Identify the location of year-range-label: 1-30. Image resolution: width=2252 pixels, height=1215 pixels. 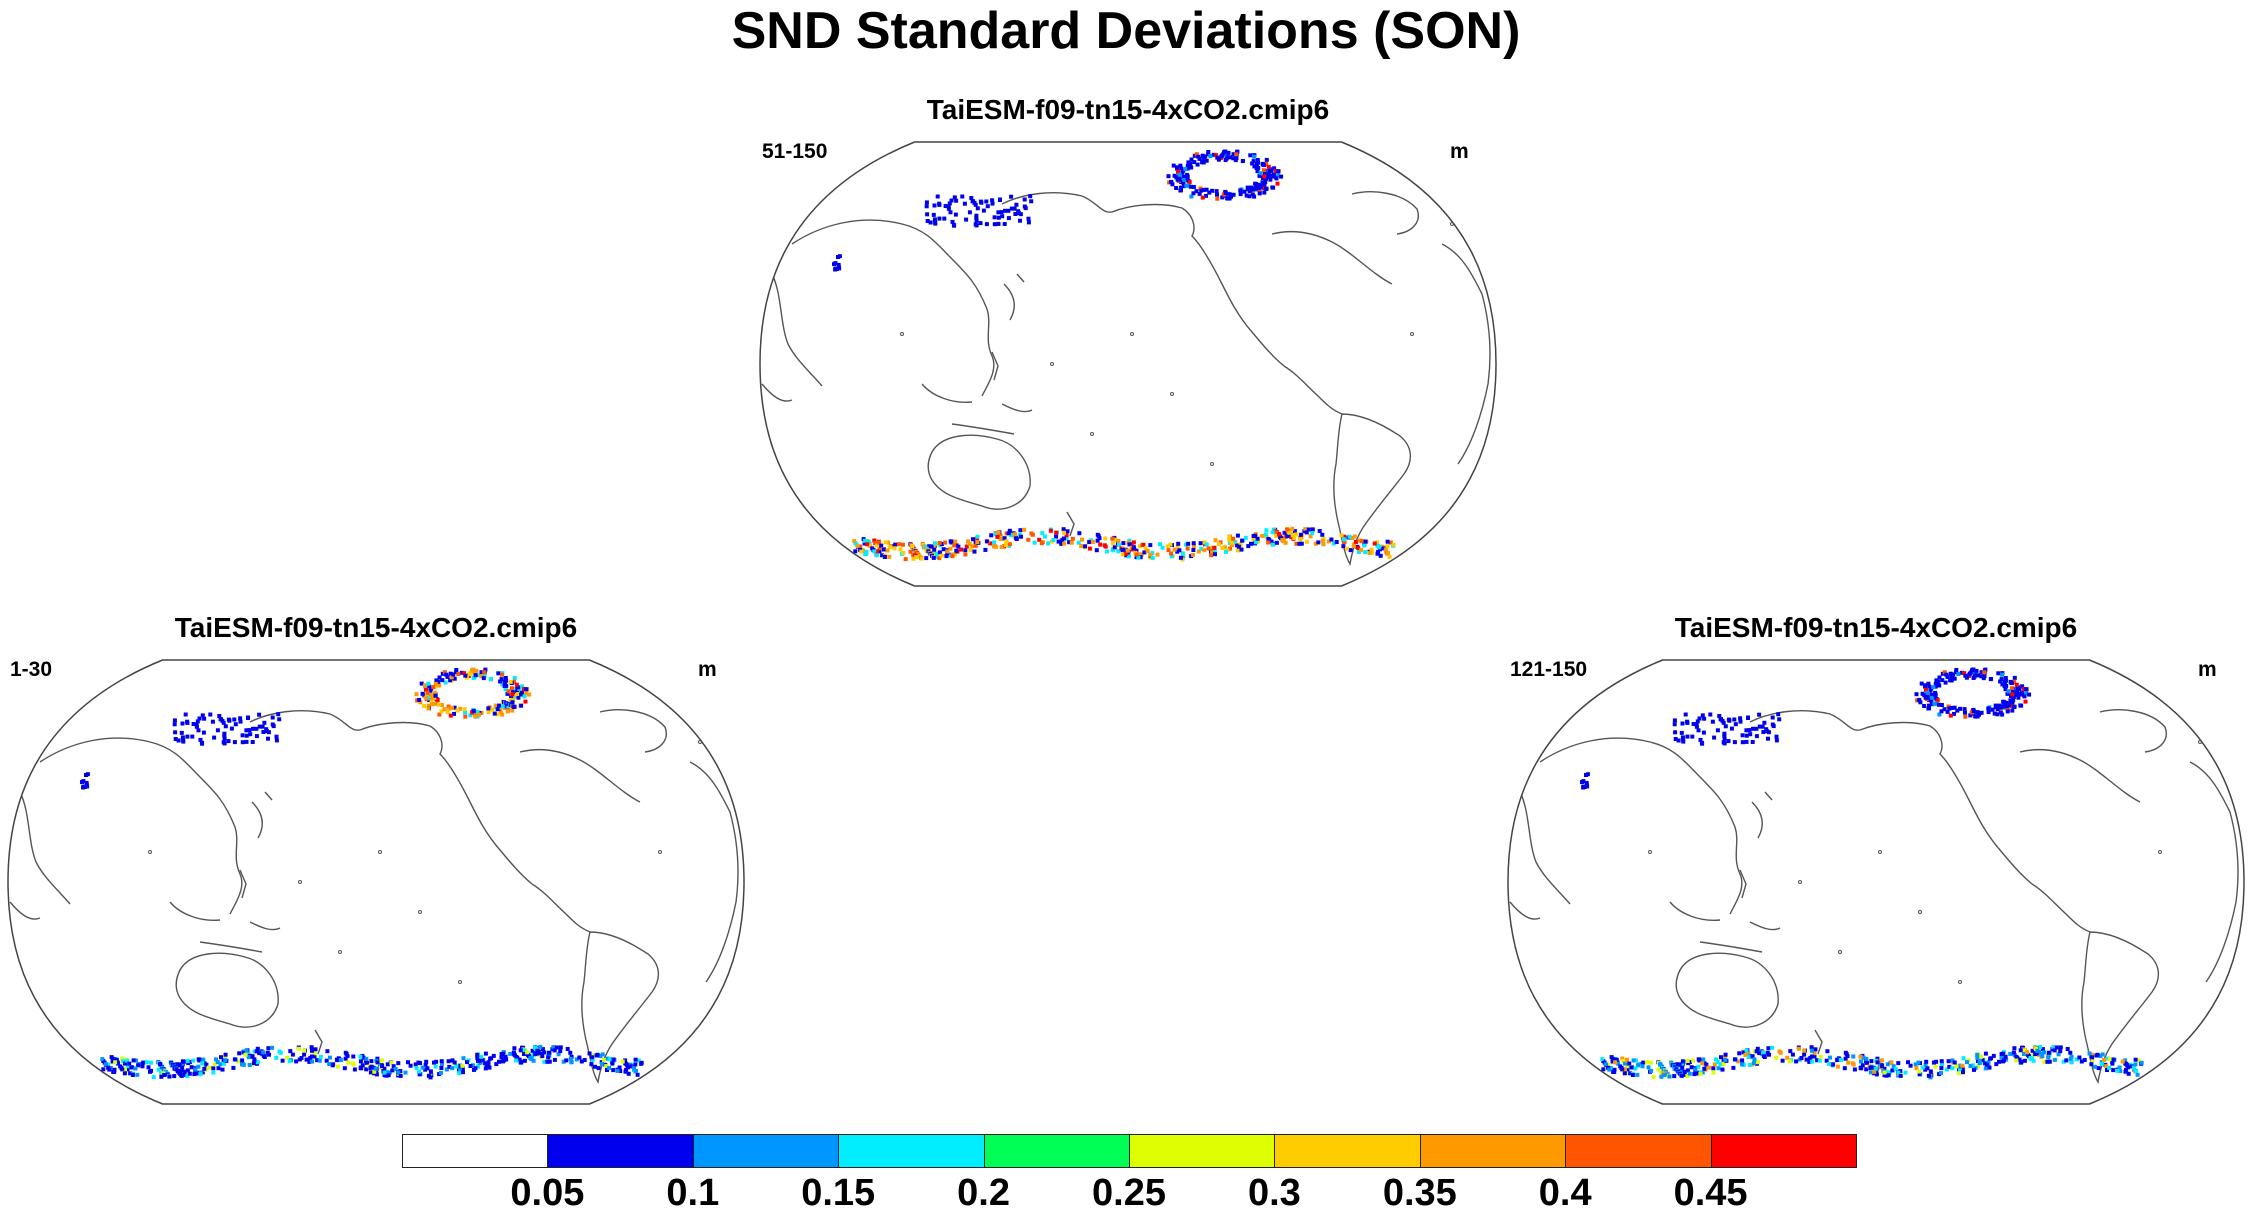
(31, 669).